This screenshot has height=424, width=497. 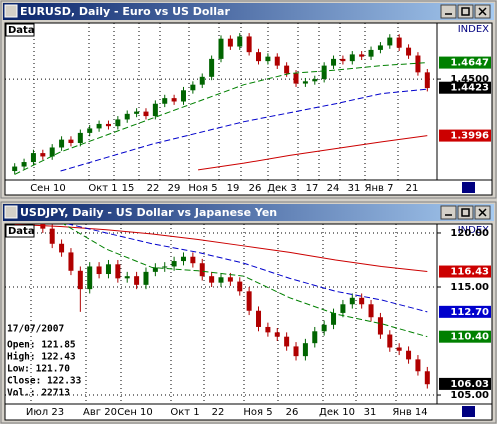 I want to click on time-axis, so click(x=248, y=187).